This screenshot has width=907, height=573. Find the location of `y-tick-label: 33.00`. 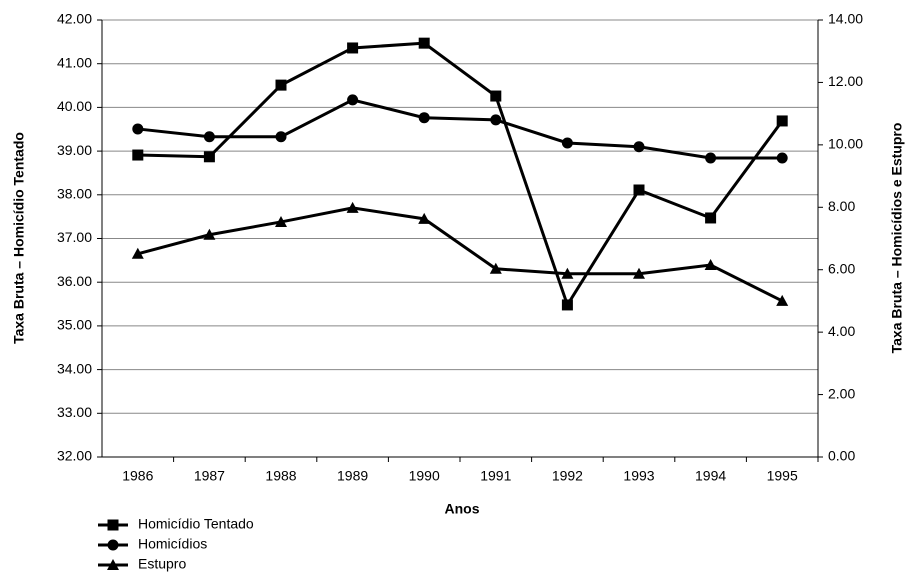

y-tick-label: 33.00 is located at coordinates (74, 412).